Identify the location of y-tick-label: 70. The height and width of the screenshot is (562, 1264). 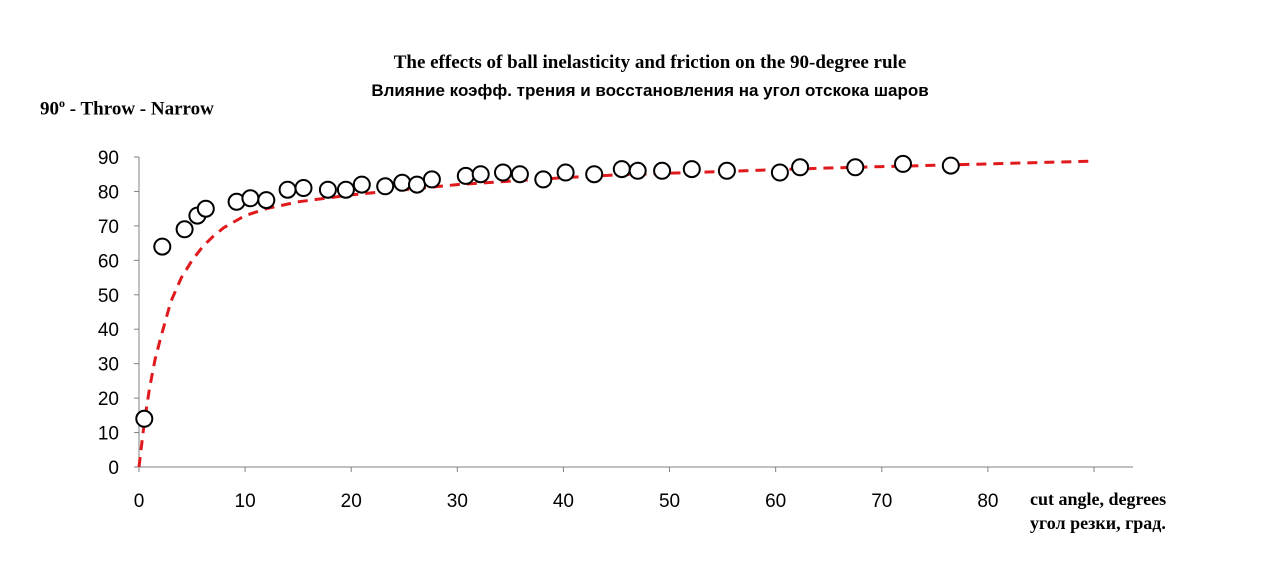
(108, 227).